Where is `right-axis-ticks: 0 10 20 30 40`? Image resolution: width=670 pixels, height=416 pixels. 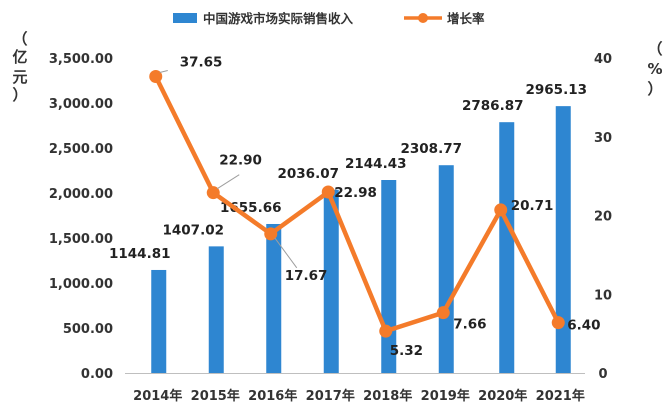 right-axis-ticks: 0 10 20 30 40 is located at coordinates (603, 217).